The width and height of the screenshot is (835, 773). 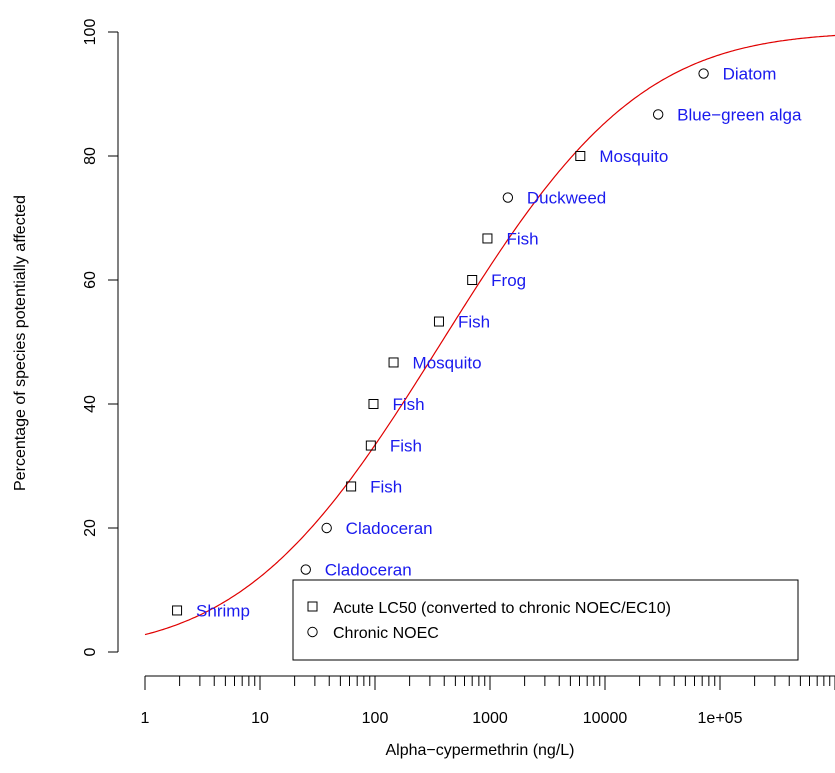 I want to click on species-label: Shrimp, so click(x=223, y=610).